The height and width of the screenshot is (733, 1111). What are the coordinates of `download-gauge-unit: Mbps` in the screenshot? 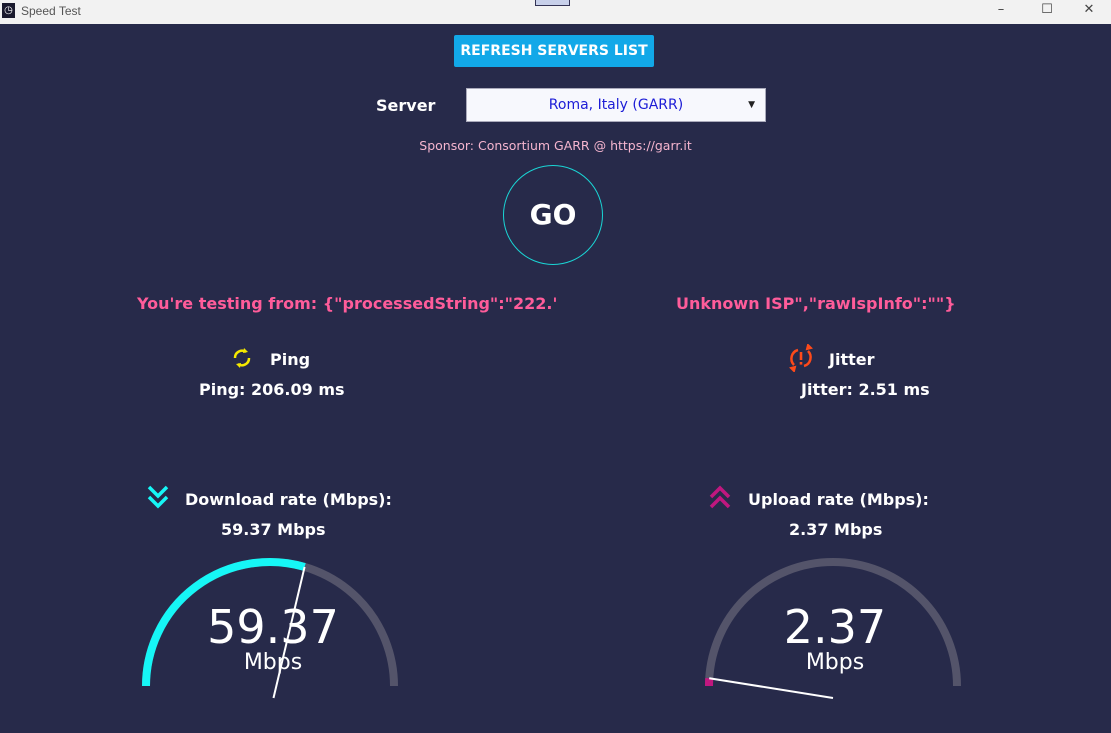 It's located at (273, 662).